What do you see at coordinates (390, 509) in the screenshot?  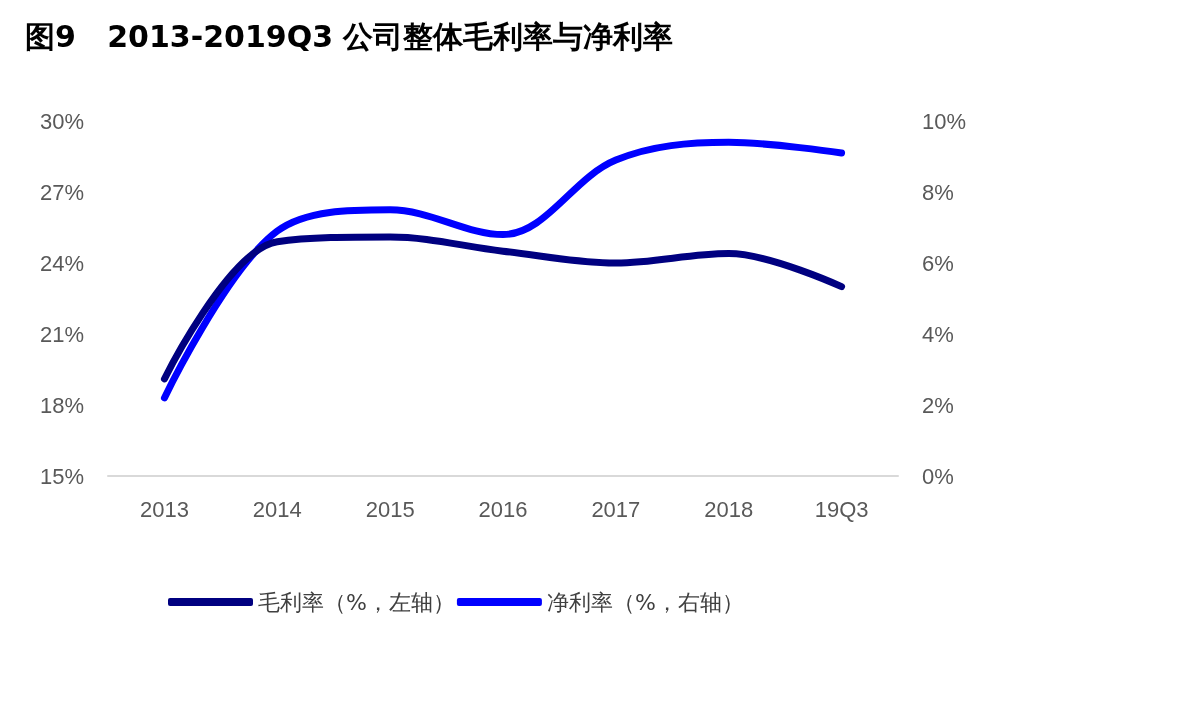 I see `x-tick-label: 2015` at bounding box center [390, 509].